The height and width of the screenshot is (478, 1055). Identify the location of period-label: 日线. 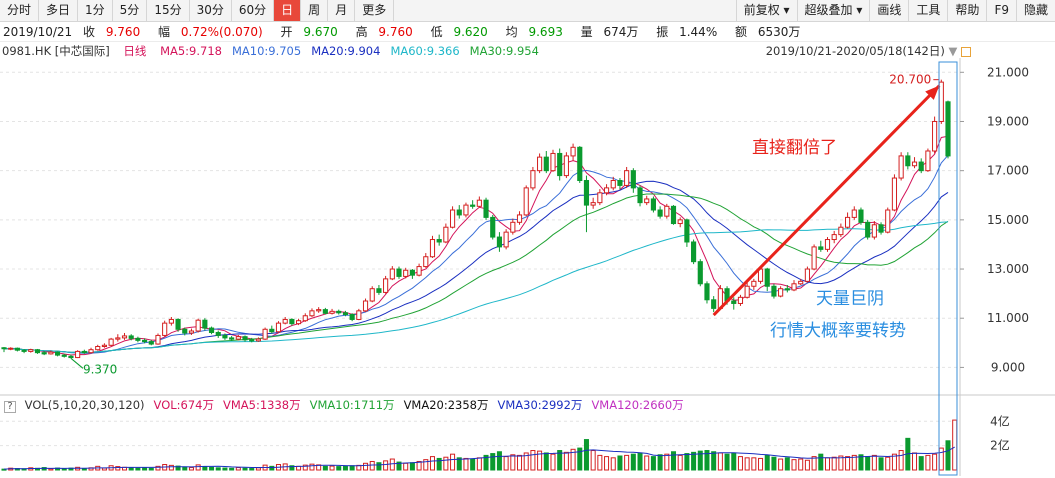
(135, 51).